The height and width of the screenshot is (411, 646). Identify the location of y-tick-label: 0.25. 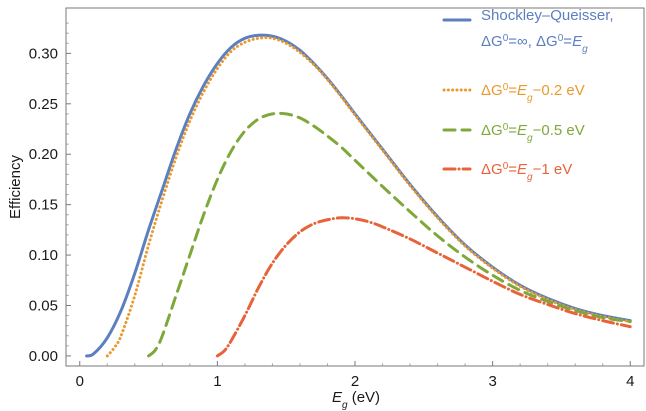
(43, 104).